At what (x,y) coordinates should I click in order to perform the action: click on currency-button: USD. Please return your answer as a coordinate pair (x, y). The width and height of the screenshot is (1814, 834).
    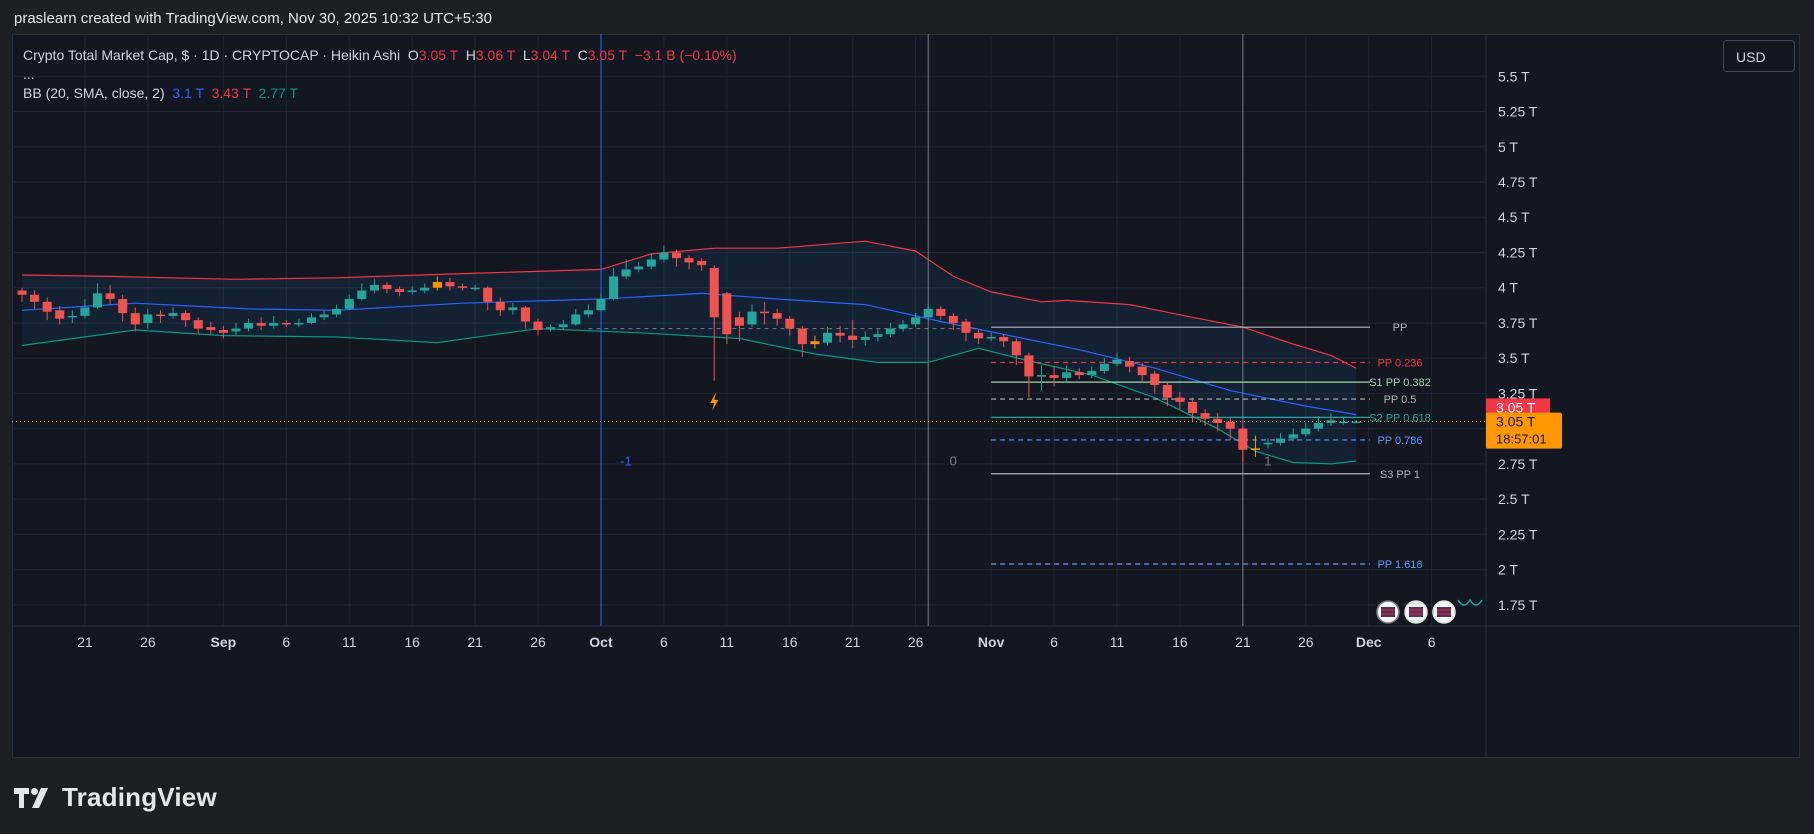
    Looking at the image, I should click on (1759, 56).